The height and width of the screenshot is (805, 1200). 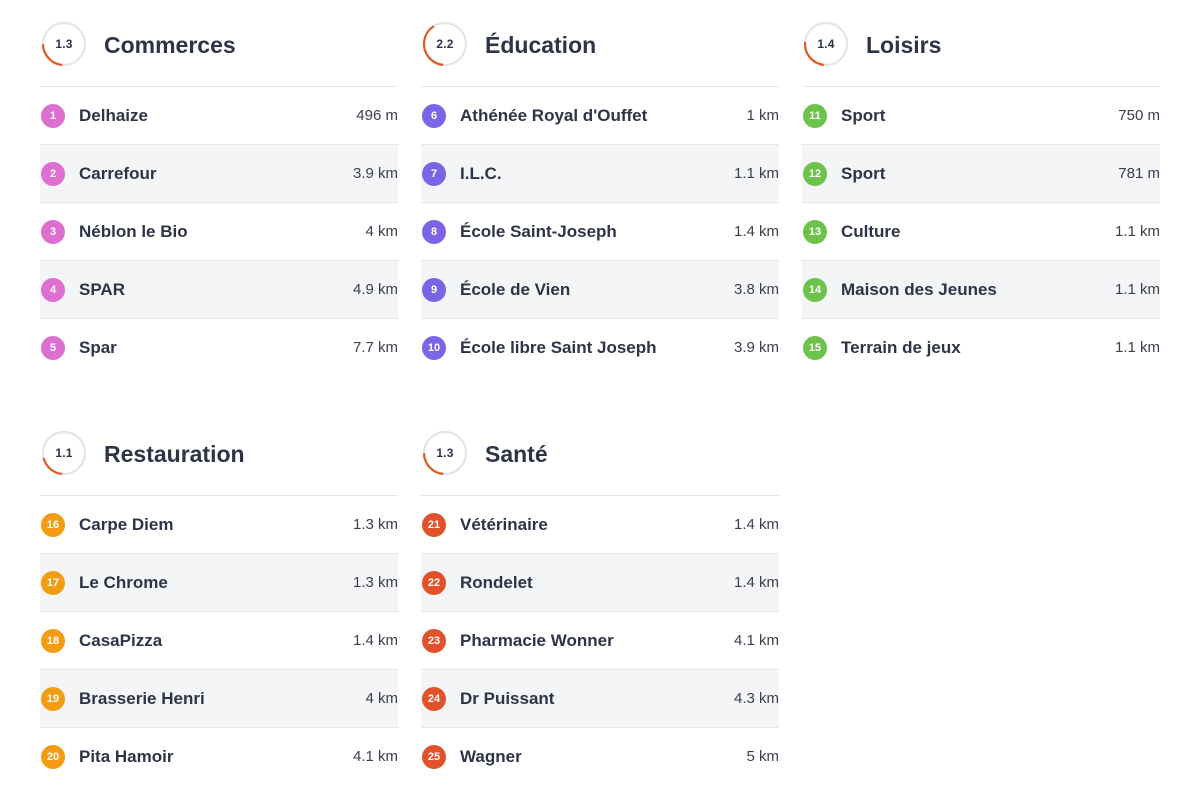 What do you see at coordinates (600, 290) in the screenshot?
I see `list-item: 9 École de Vien 3.8 km` at bounding box center [600, 290].